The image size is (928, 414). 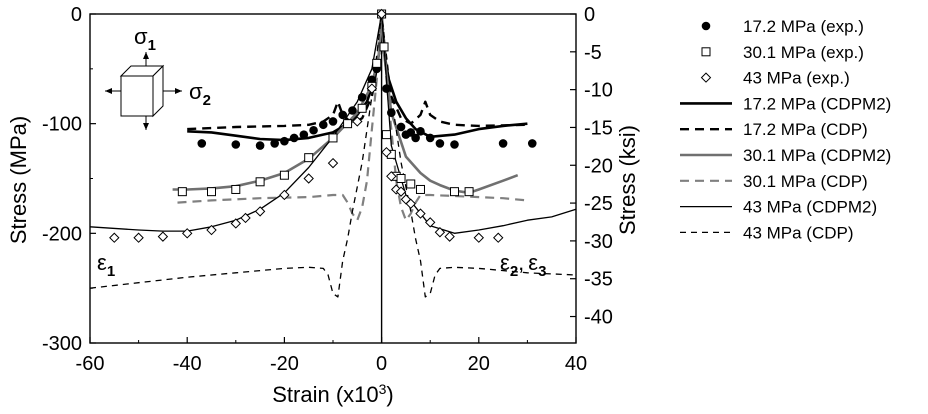 I want to click on y-tick-label-right: -5, so click(x=593, y=53).